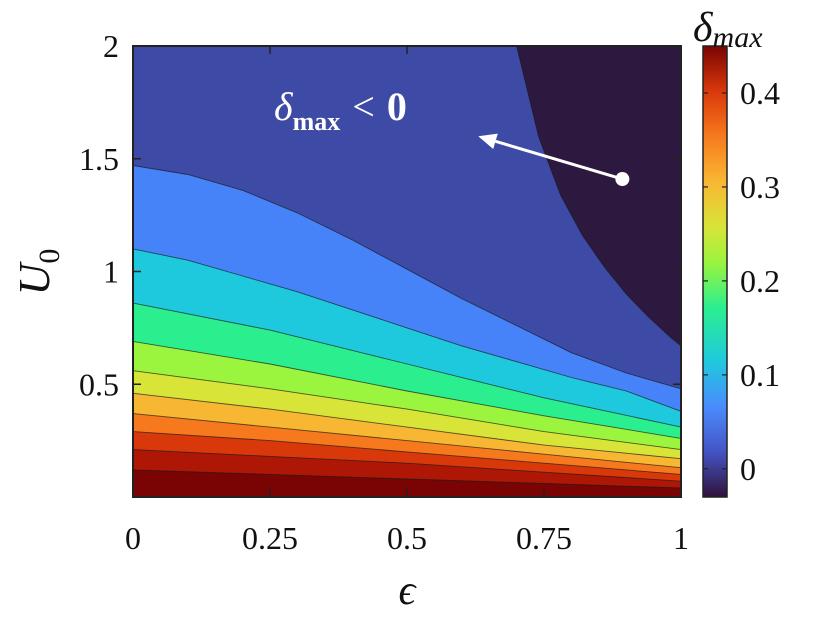  Describe the element at coordinates (544, 538) in the screenshot. I see `x-tick-label: 0.75` at that location.